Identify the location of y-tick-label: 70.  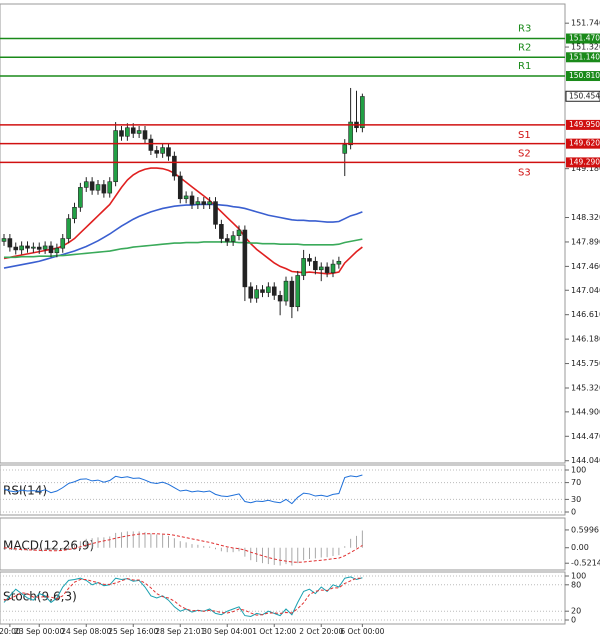
(576, 482).